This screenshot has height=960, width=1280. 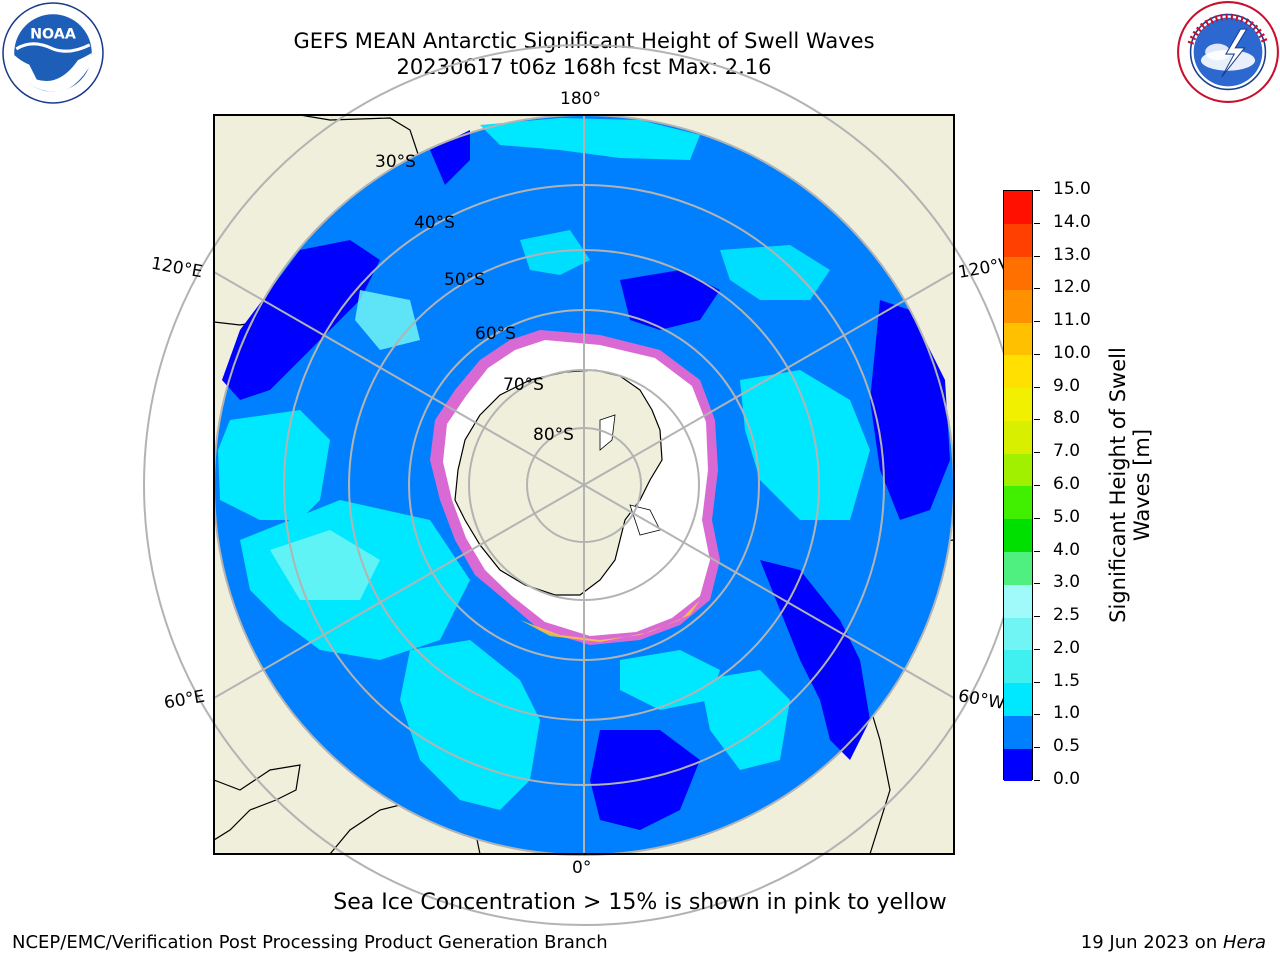 I want to click on noaa-logo: NOAA, so click(x=53, y=53).